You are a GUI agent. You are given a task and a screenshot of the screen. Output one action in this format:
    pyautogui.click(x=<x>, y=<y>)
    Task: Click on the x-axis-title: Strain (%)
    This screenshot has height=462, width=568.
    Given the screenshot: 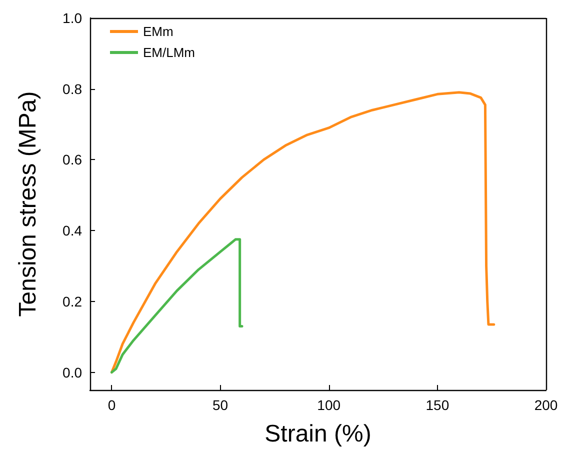 What is the action you would take?
    pyautogui.click(x=318, y=434)
    